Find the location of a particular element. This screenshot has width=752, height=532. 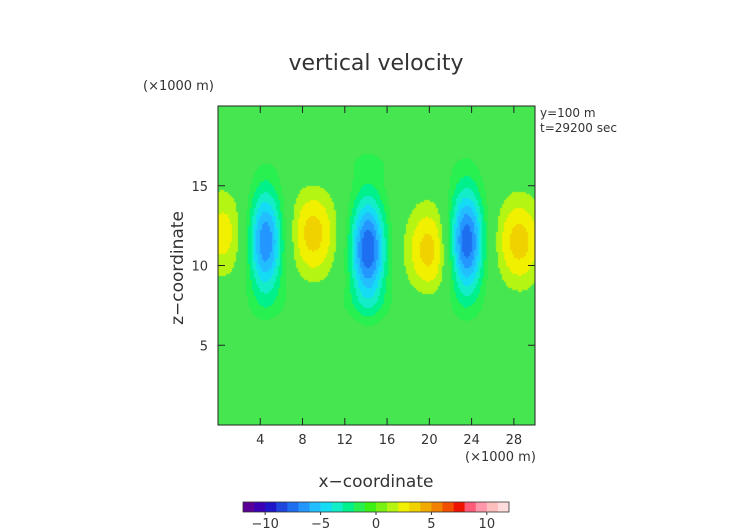

colorbar: −10 −5 0 5 10 is located at coordinates (376, 516).